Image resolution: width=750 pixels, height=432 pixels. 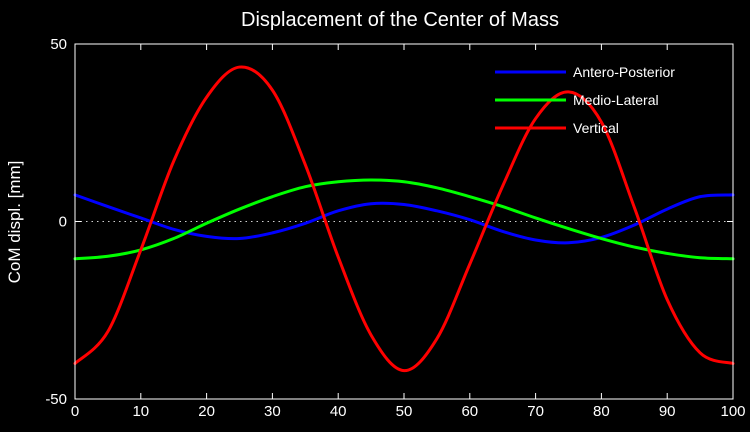 I want to click on x-tick-label: 0, so click(x=75, y=411).